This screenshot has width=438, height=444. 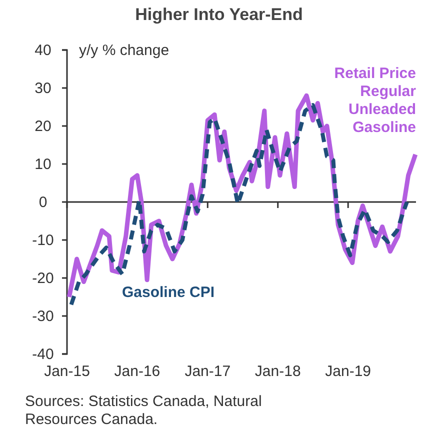 I want to click on y-axis-title: y/y % change, so click(x=124, y=50).